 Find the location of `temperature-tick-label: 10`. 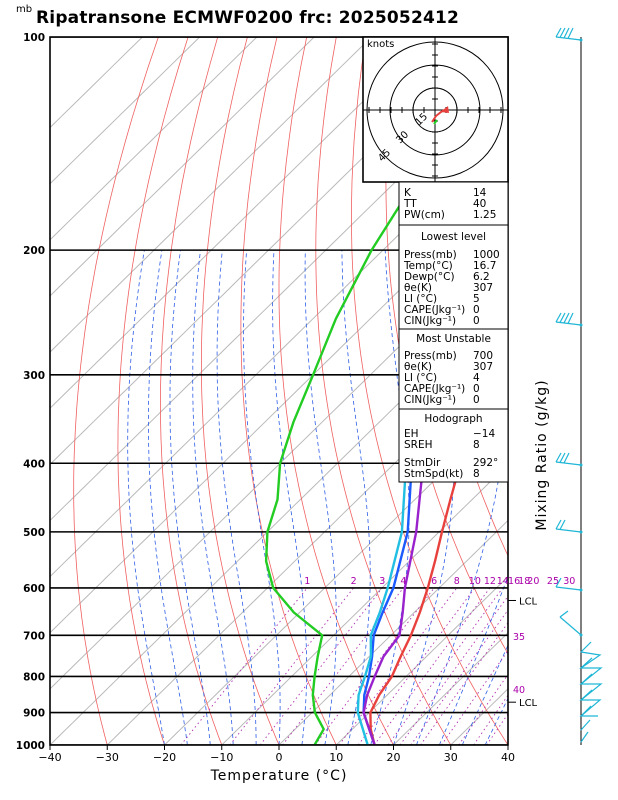

temperature-tick-label: 10 is located at coordinates (336, 757).